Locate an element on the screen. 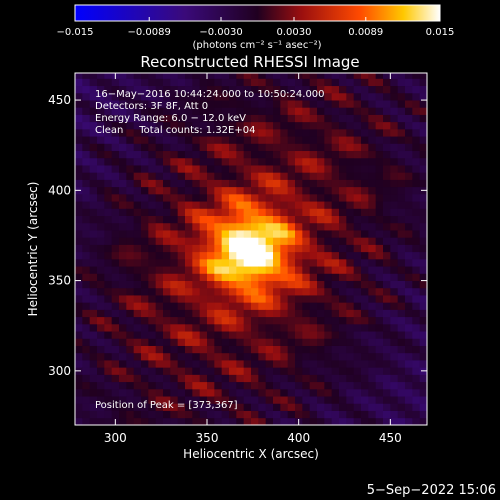 Image resolution: width=500 pixels, height=500 pixels. x-tick-label: 450 is located at coordinates (390, 438).